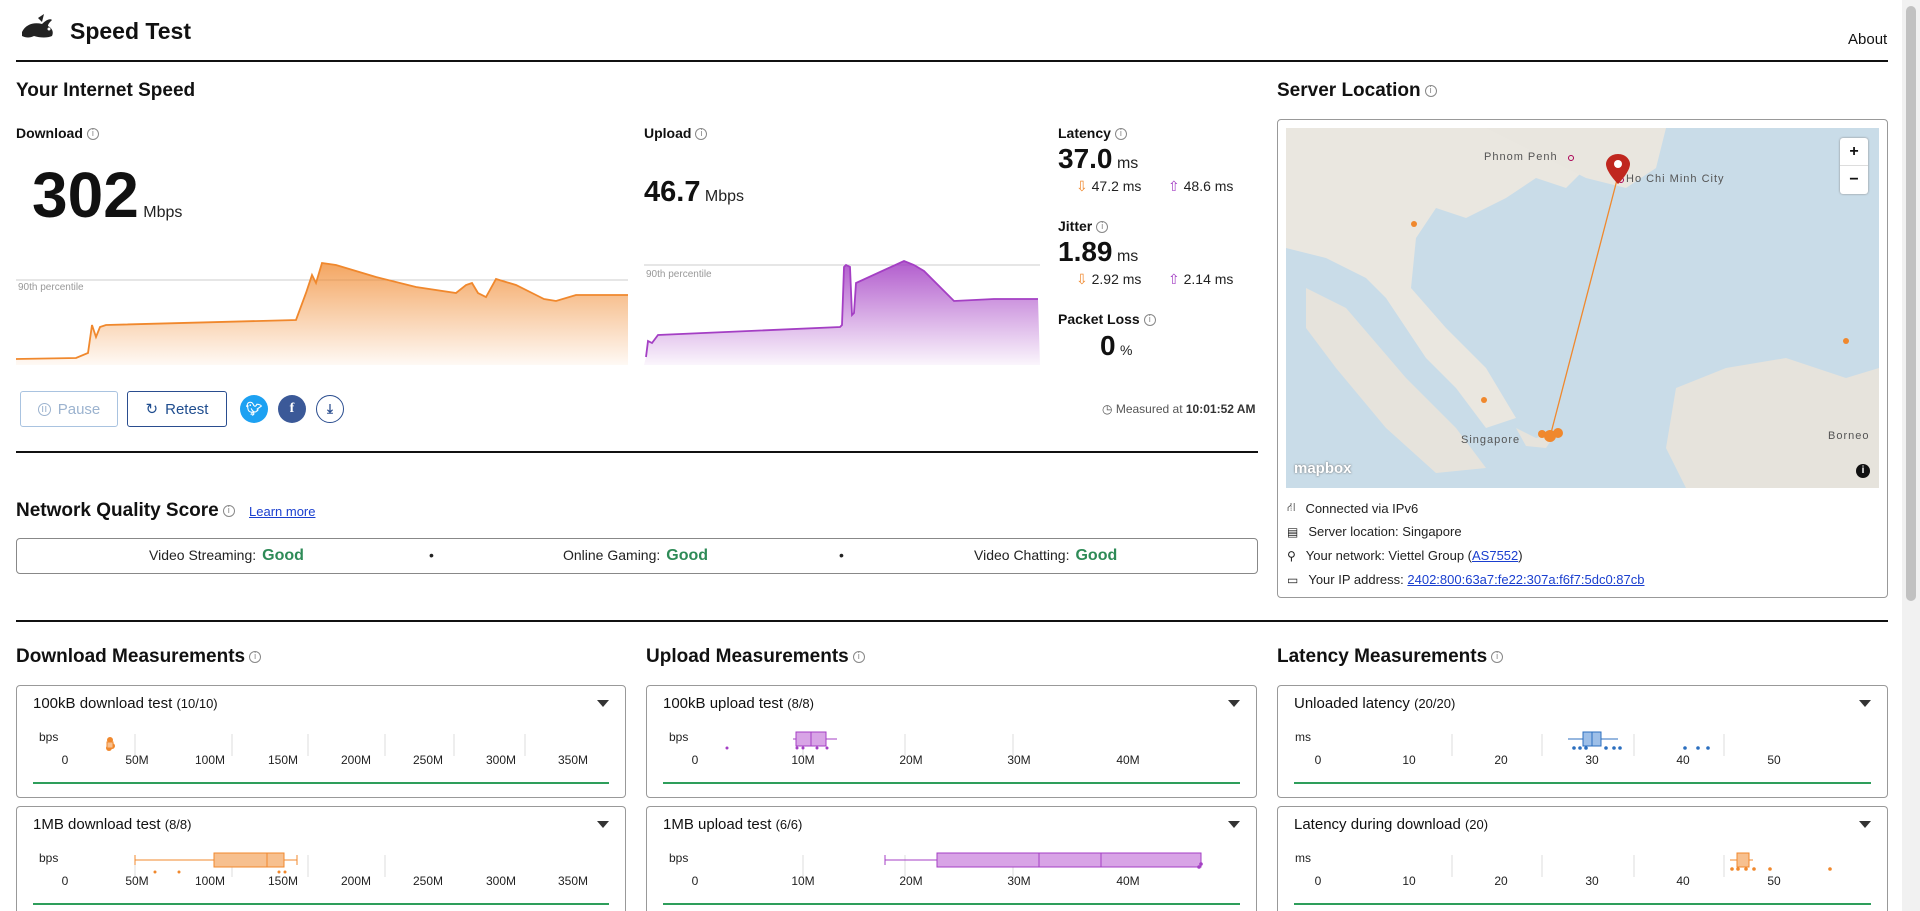 The height and width of the screenshot is (911, 1920). I want to click on upload-label-text: Upload, so click(668, 133).